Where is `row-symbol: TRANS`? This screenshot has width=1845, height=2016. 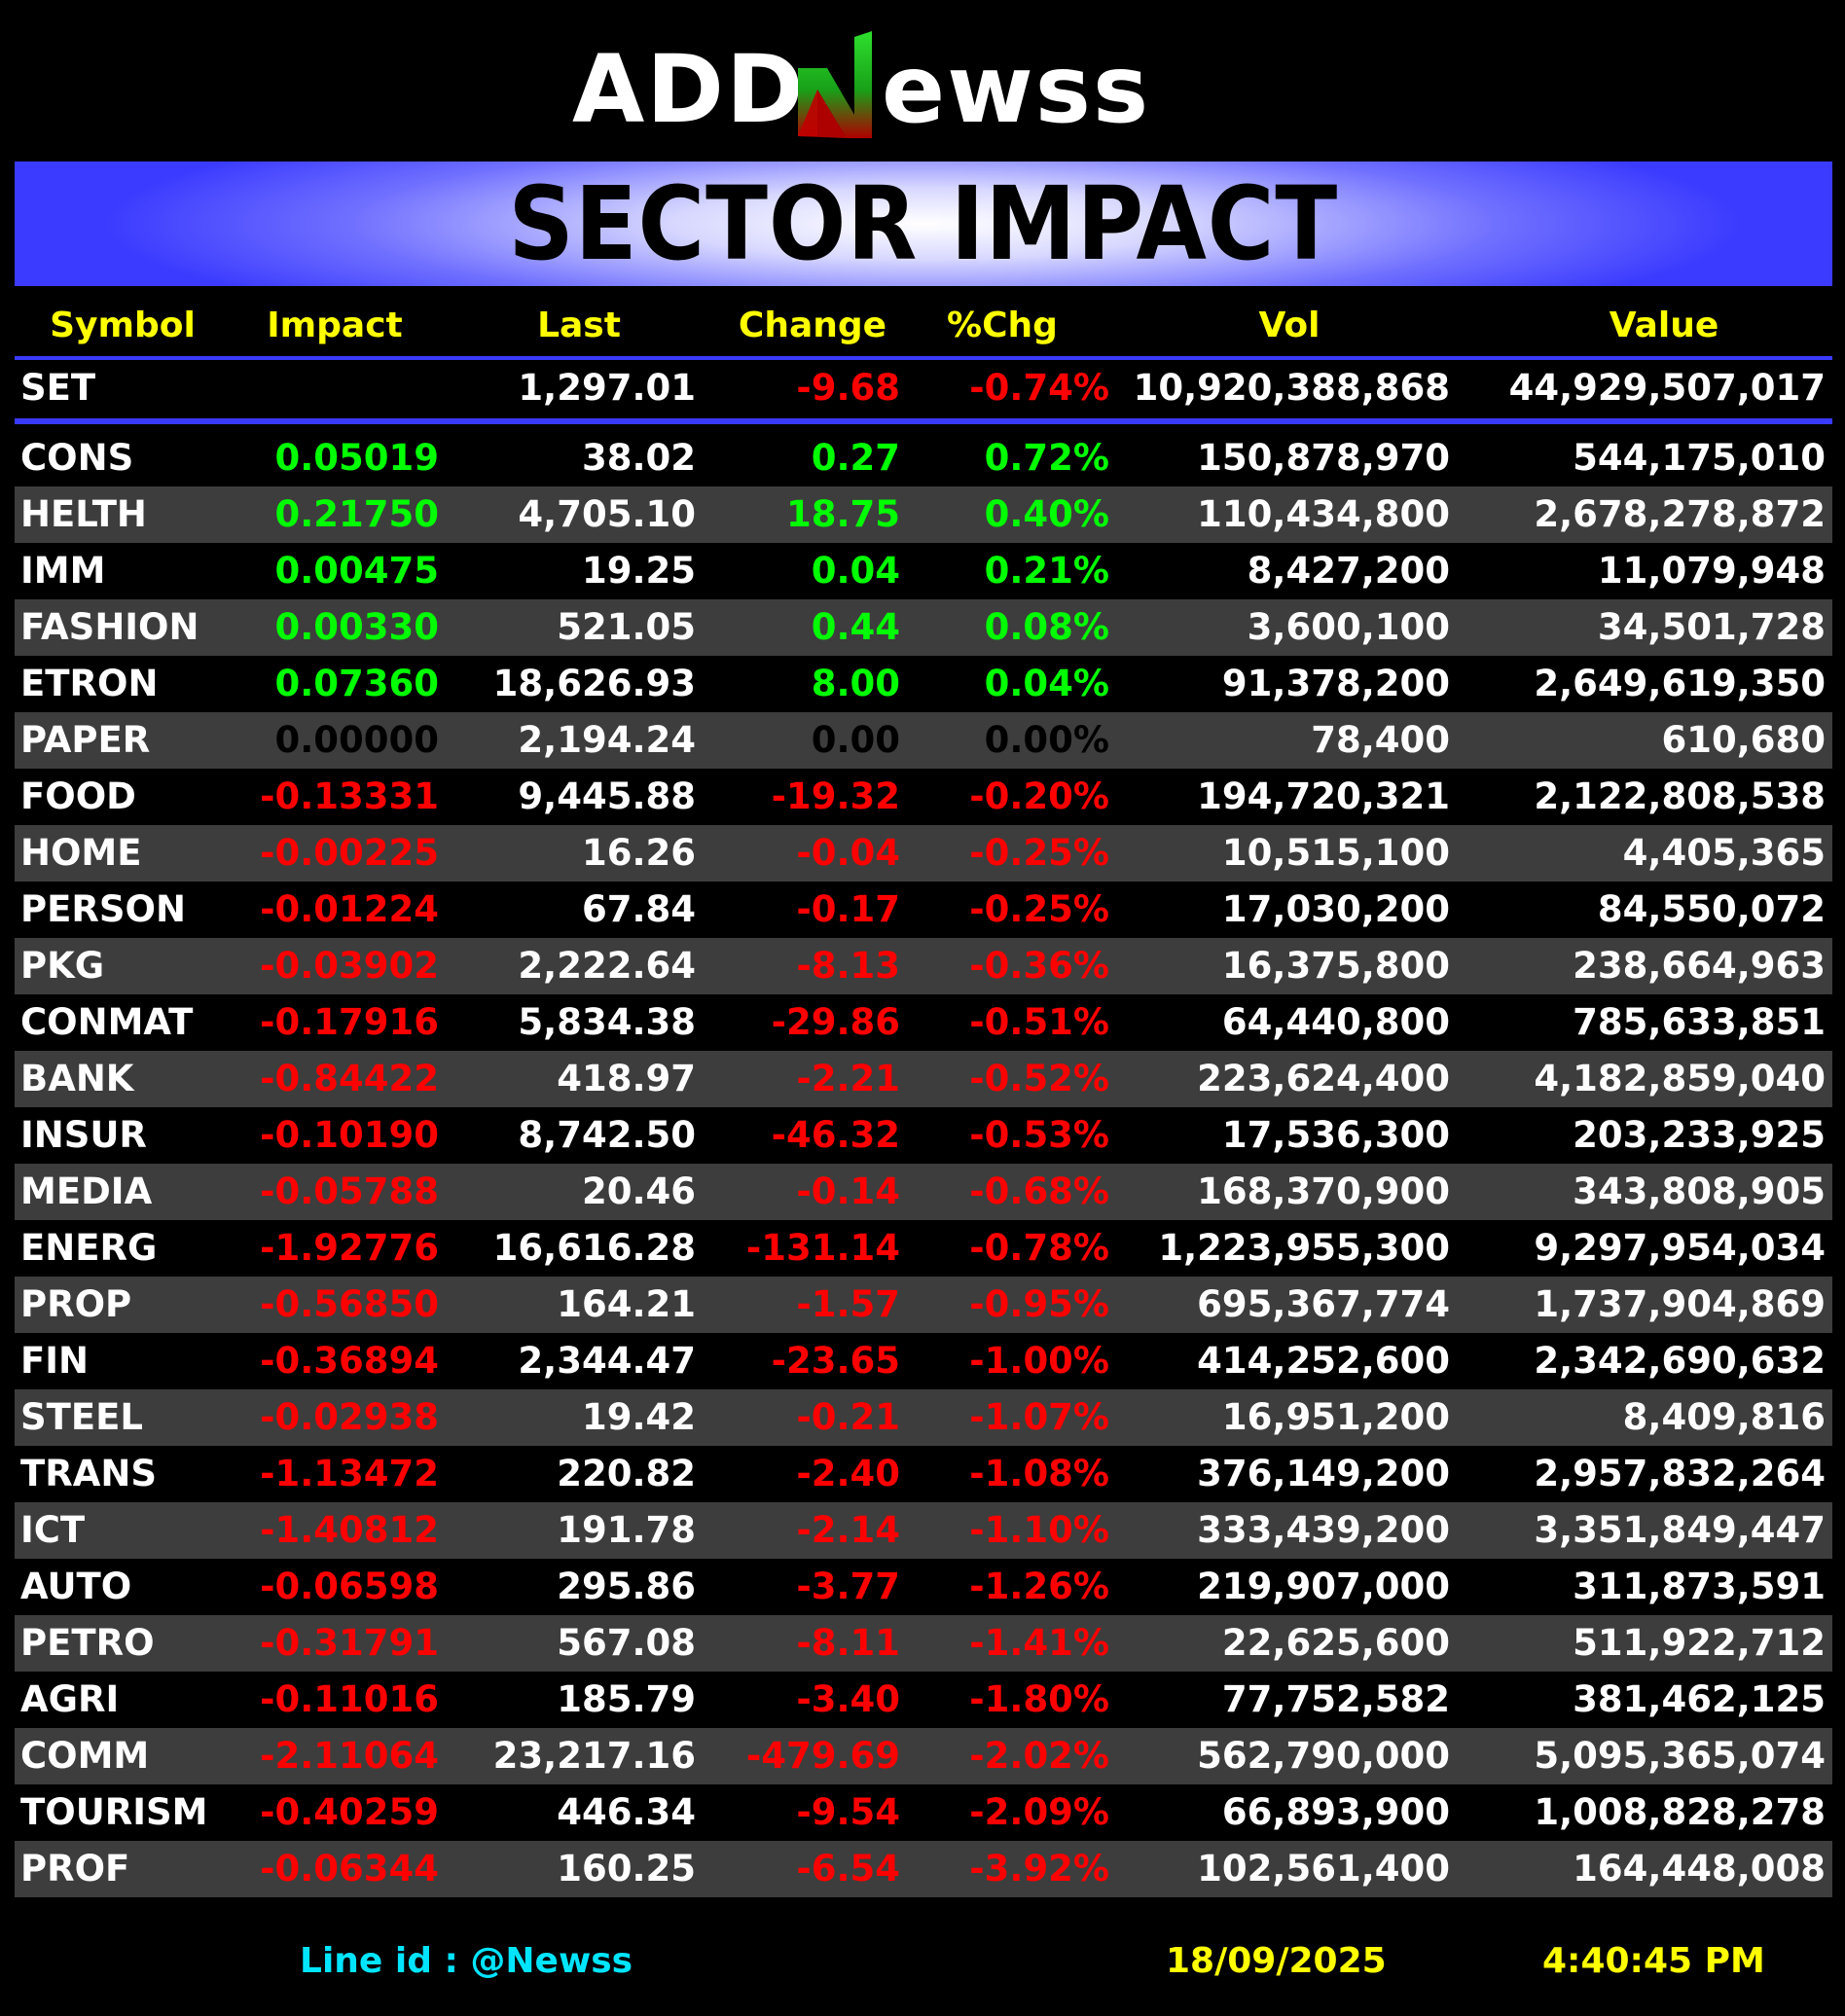
row-symbol: TRANS is located at coordinates (88, 1473).